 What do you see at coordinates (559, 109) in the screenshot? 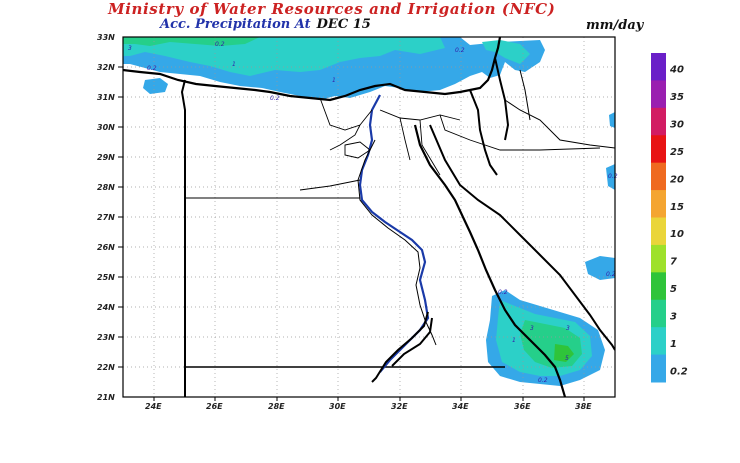
I see `jordan-saudi-borders` at bounding box center [559, 109].